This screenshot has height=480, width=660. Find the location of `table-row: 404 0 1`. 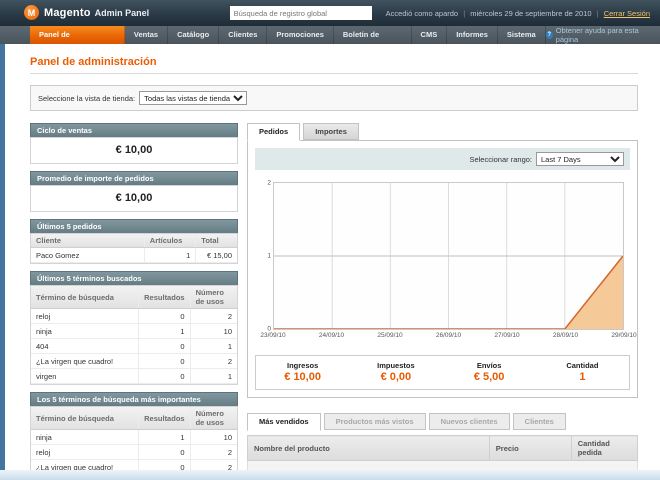

table-row: 404 0 1 is located at coordinates (134, 346).